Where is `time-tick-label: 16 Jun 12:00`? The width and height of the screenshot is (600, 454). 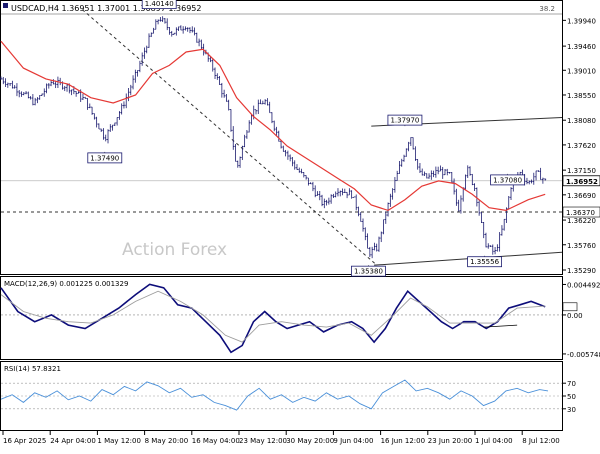
time-tick-label: 16 Jun 12:00 is located at coordinates (403, 441).